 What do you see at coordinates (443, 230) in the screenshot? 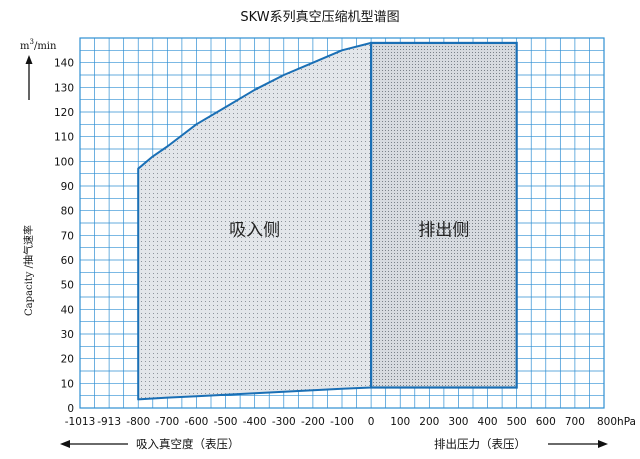
I see `discharge-region-label: 排出侧` at bounding box center [443, 230].